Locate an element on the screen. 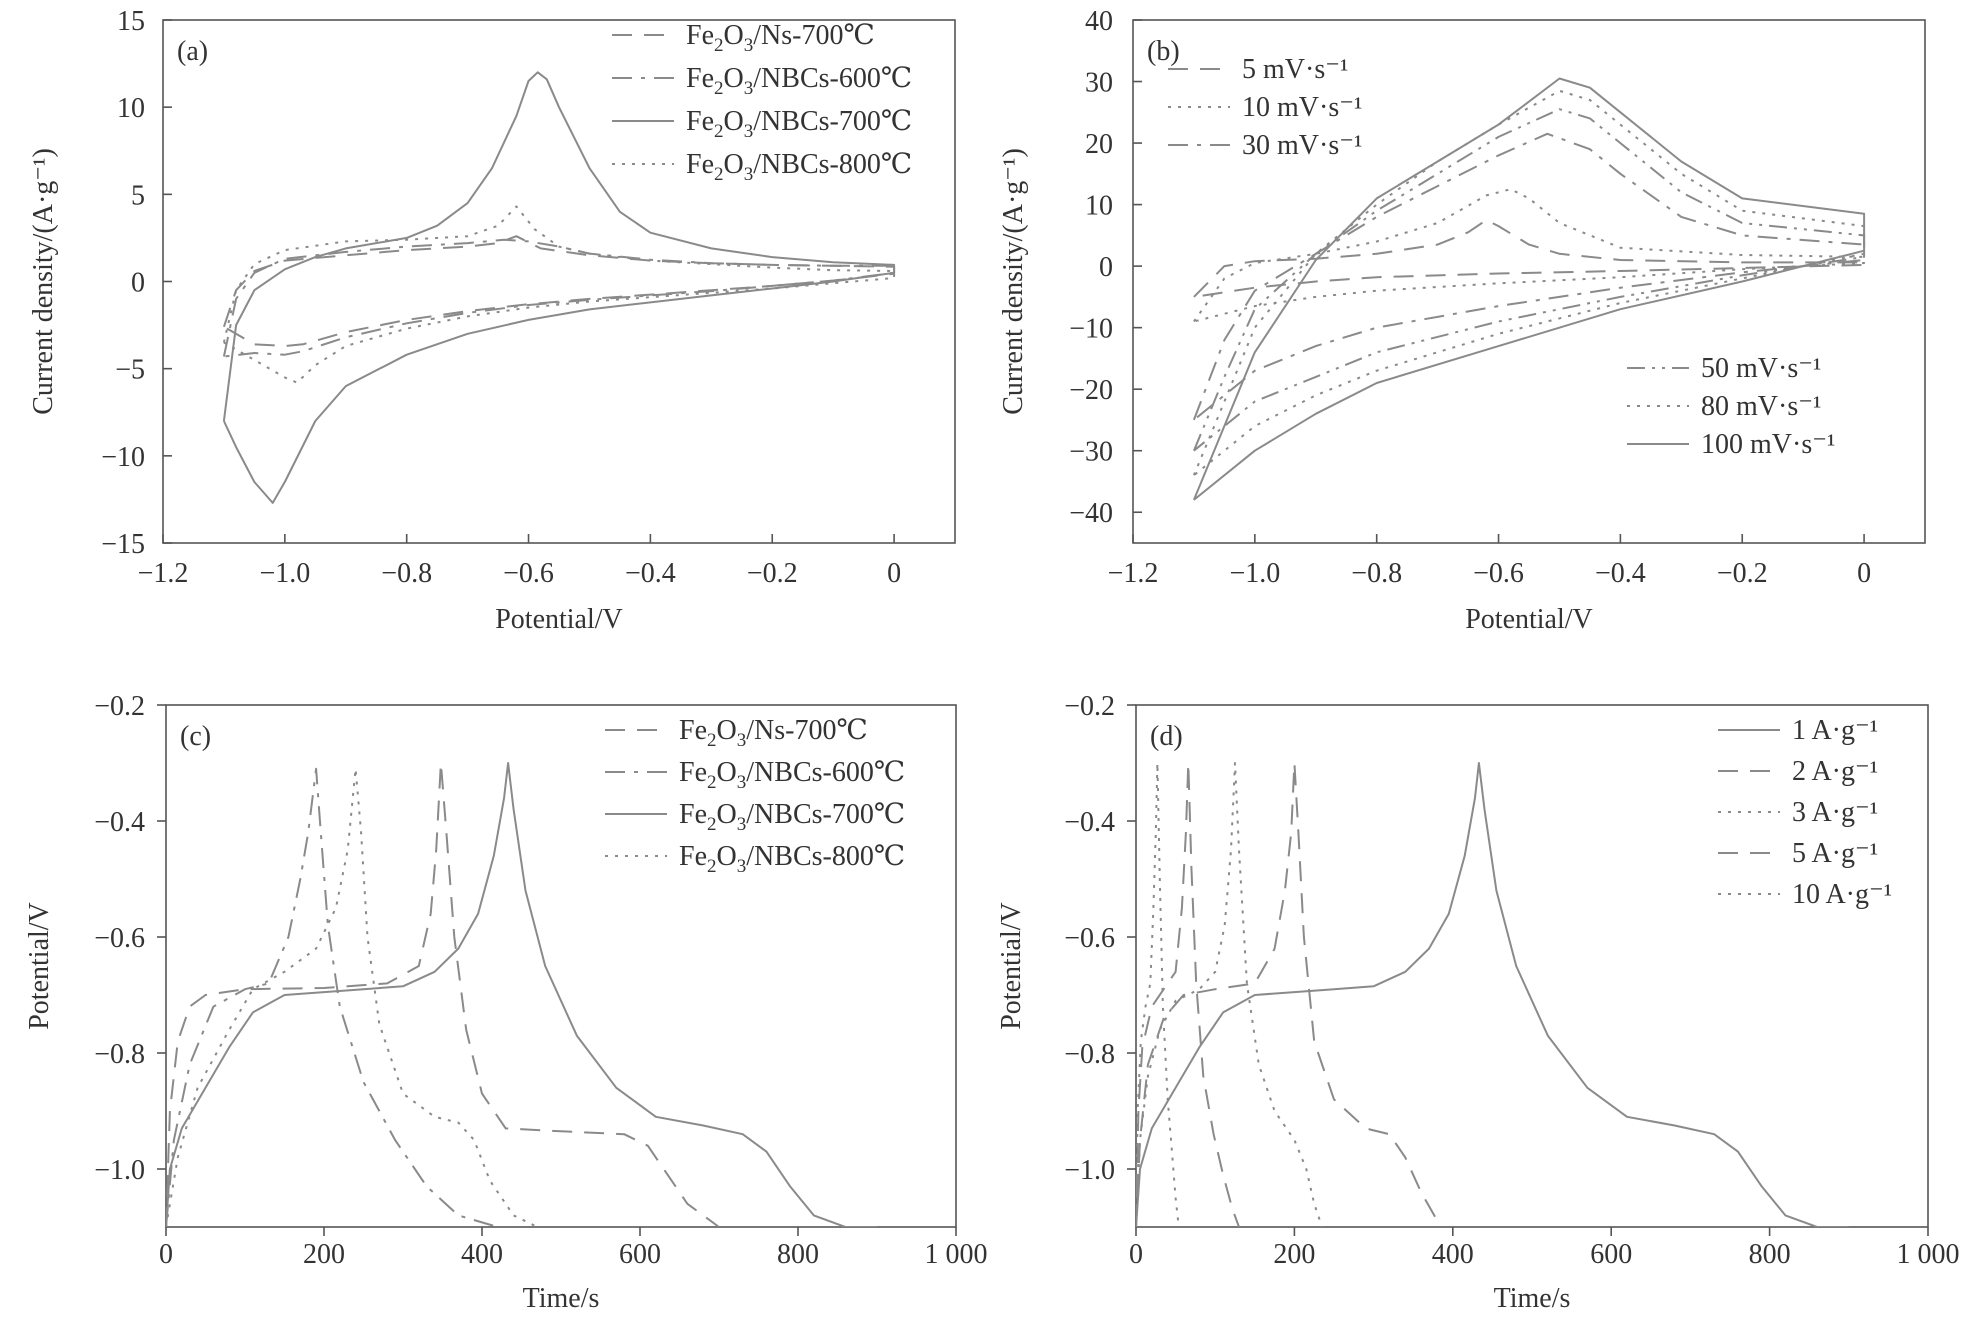 This screenshot has width=1984, height=1327. panel-label: (a) is located at coordinates (192, 51).